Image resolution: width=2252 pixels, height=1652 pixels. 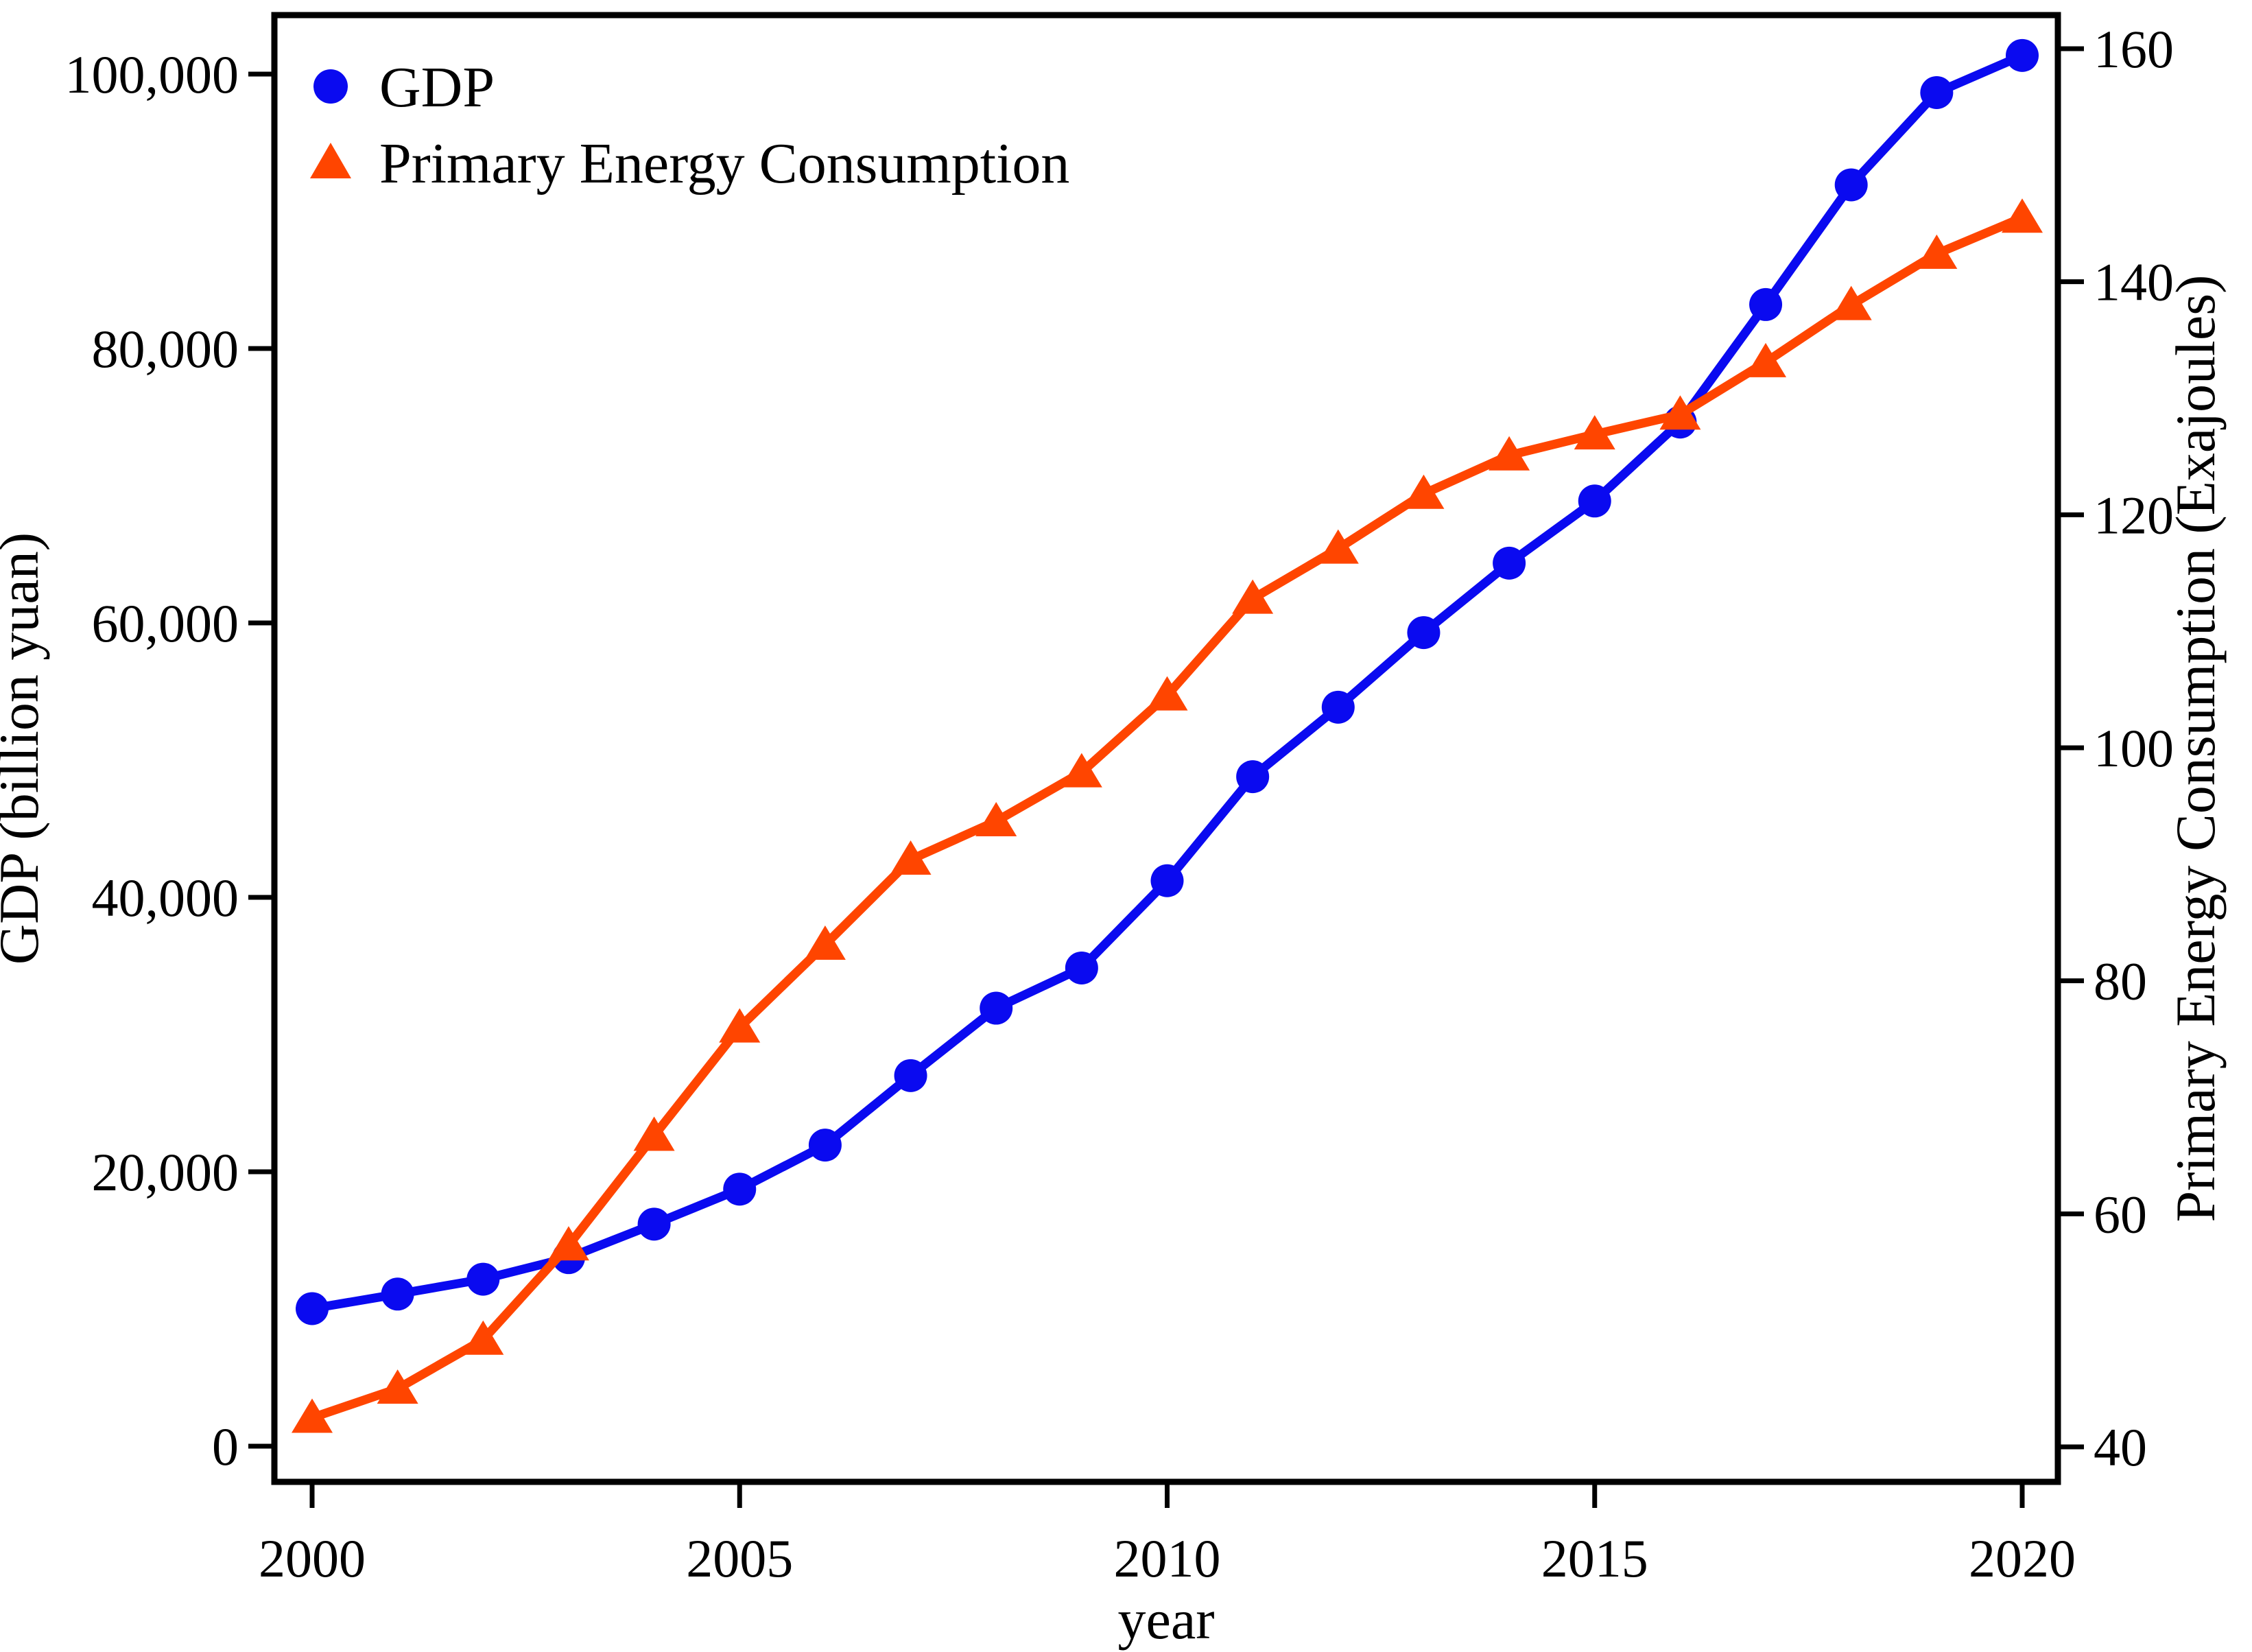 What do you see at coordinates (654, 1133) in the screenshot?
I see `data-point-primary-energy-consumption-2004` at bounding box center [654, 1133].